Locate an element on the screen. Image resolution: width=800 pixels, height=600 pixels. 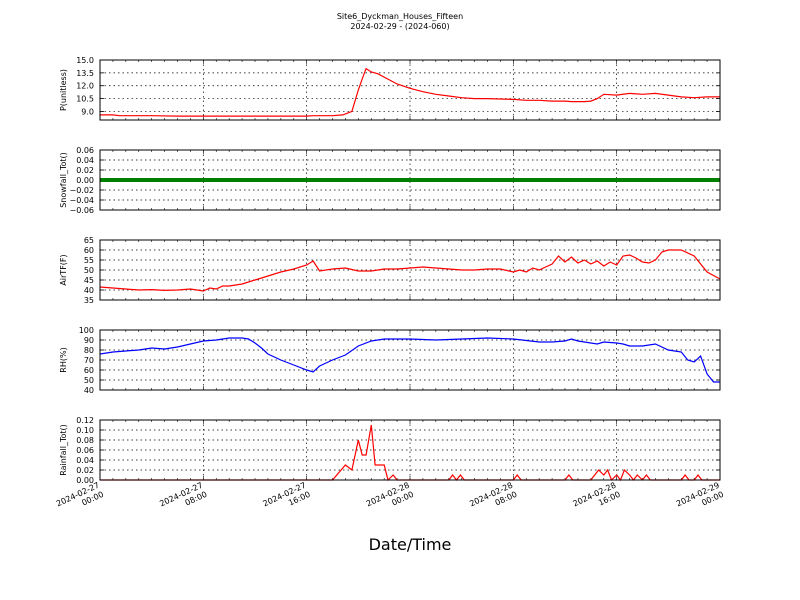
y-tick-label: 15.0 is located at coordinates (85, 60).